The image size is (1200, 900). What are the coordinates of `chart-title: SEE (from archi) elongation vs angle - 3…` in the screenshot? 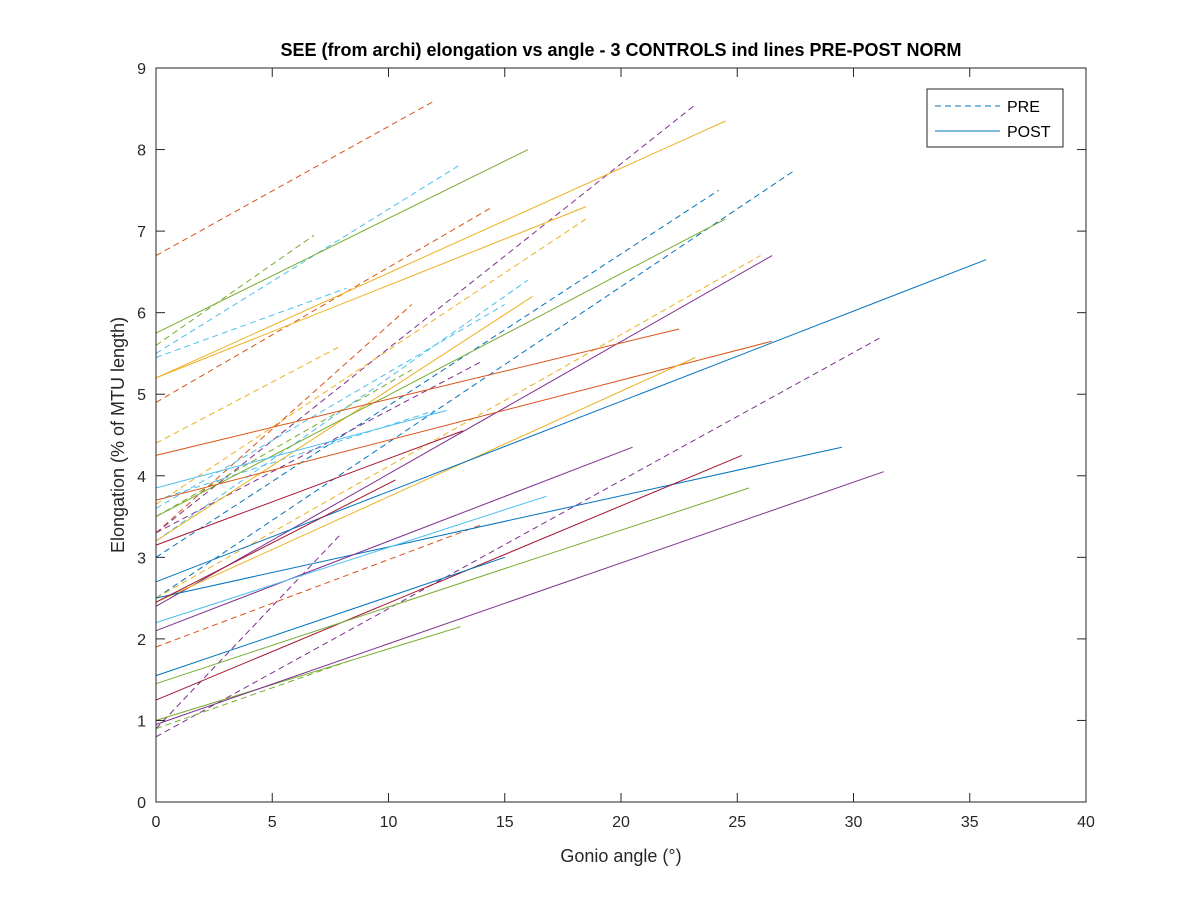 It's located at (620, 50).